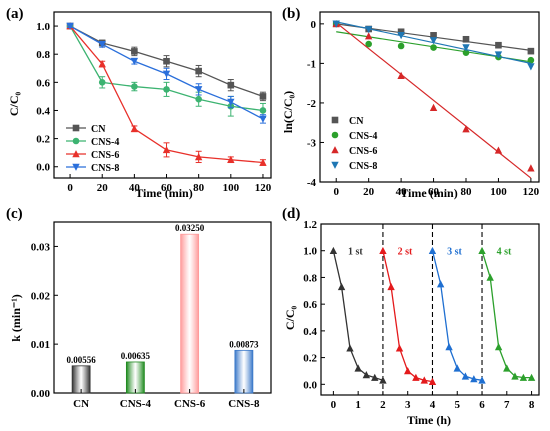  I want to click on panel-b-ytick-label: -2, so click(312, 104).